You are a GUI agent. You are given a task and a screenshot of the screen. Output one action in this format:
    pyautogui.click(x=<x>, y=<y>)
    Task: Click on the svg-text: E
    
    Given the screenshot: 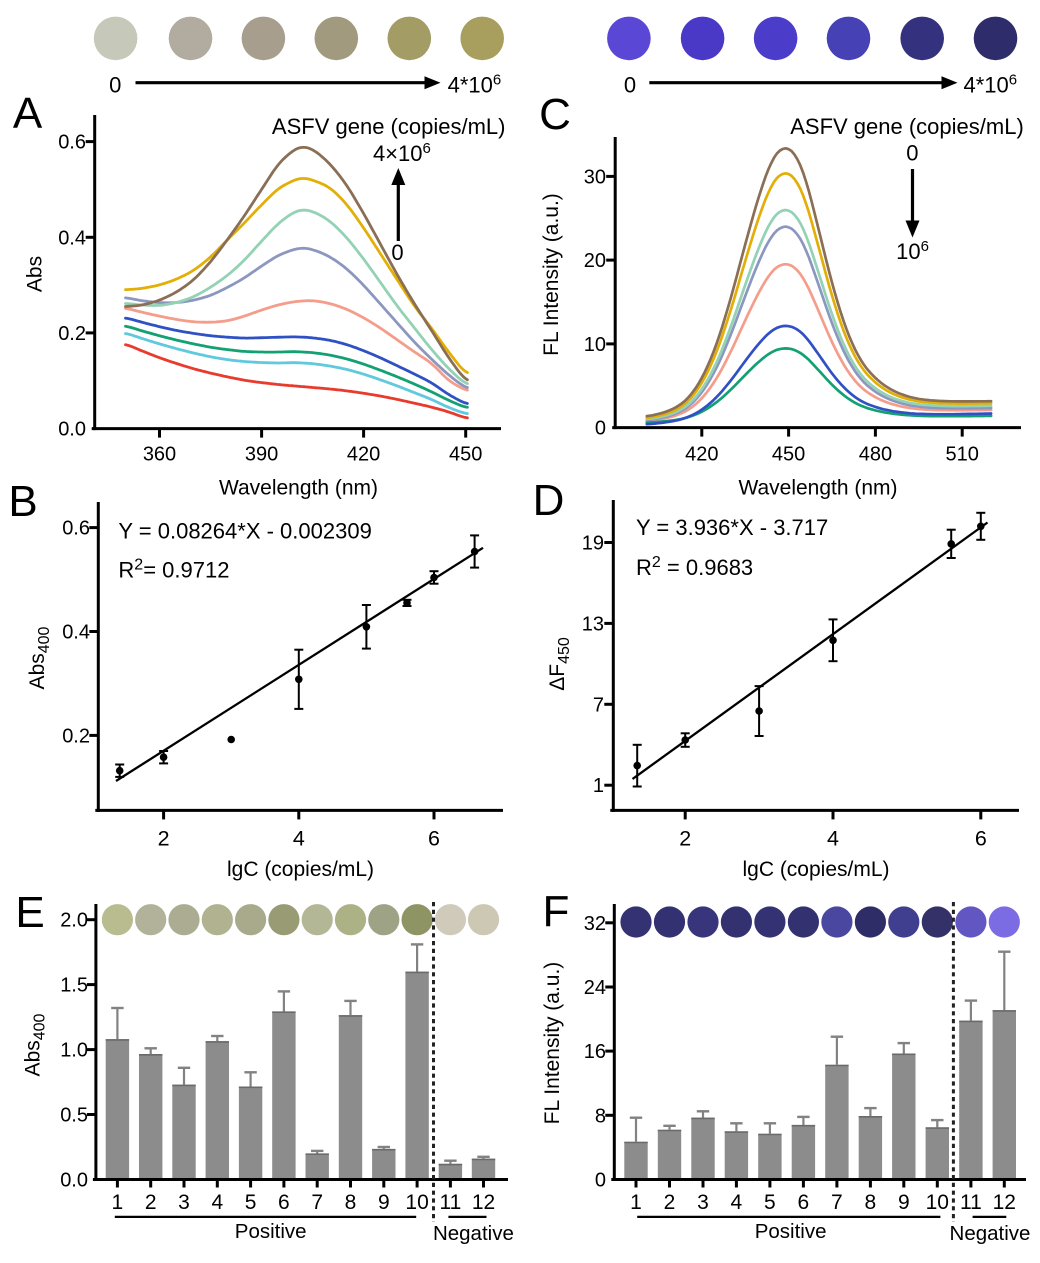 What is the action you would take?
    pyautogui.click(x=29, y=912)
    